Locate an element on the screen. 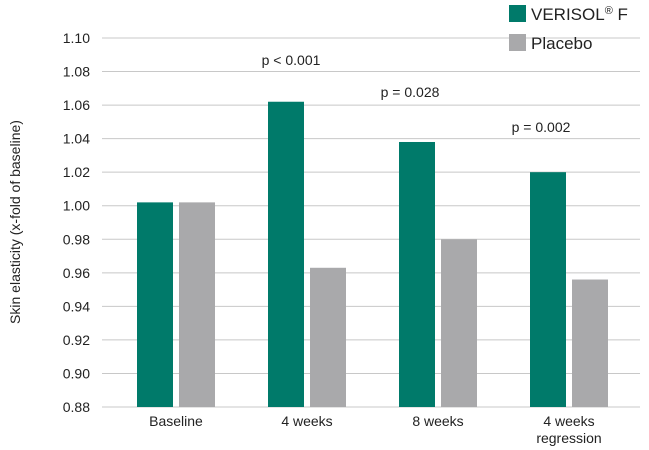 This screenshot has height=450, width=649. y-tick-label: 0.88 is located at coordinates (76, 407).